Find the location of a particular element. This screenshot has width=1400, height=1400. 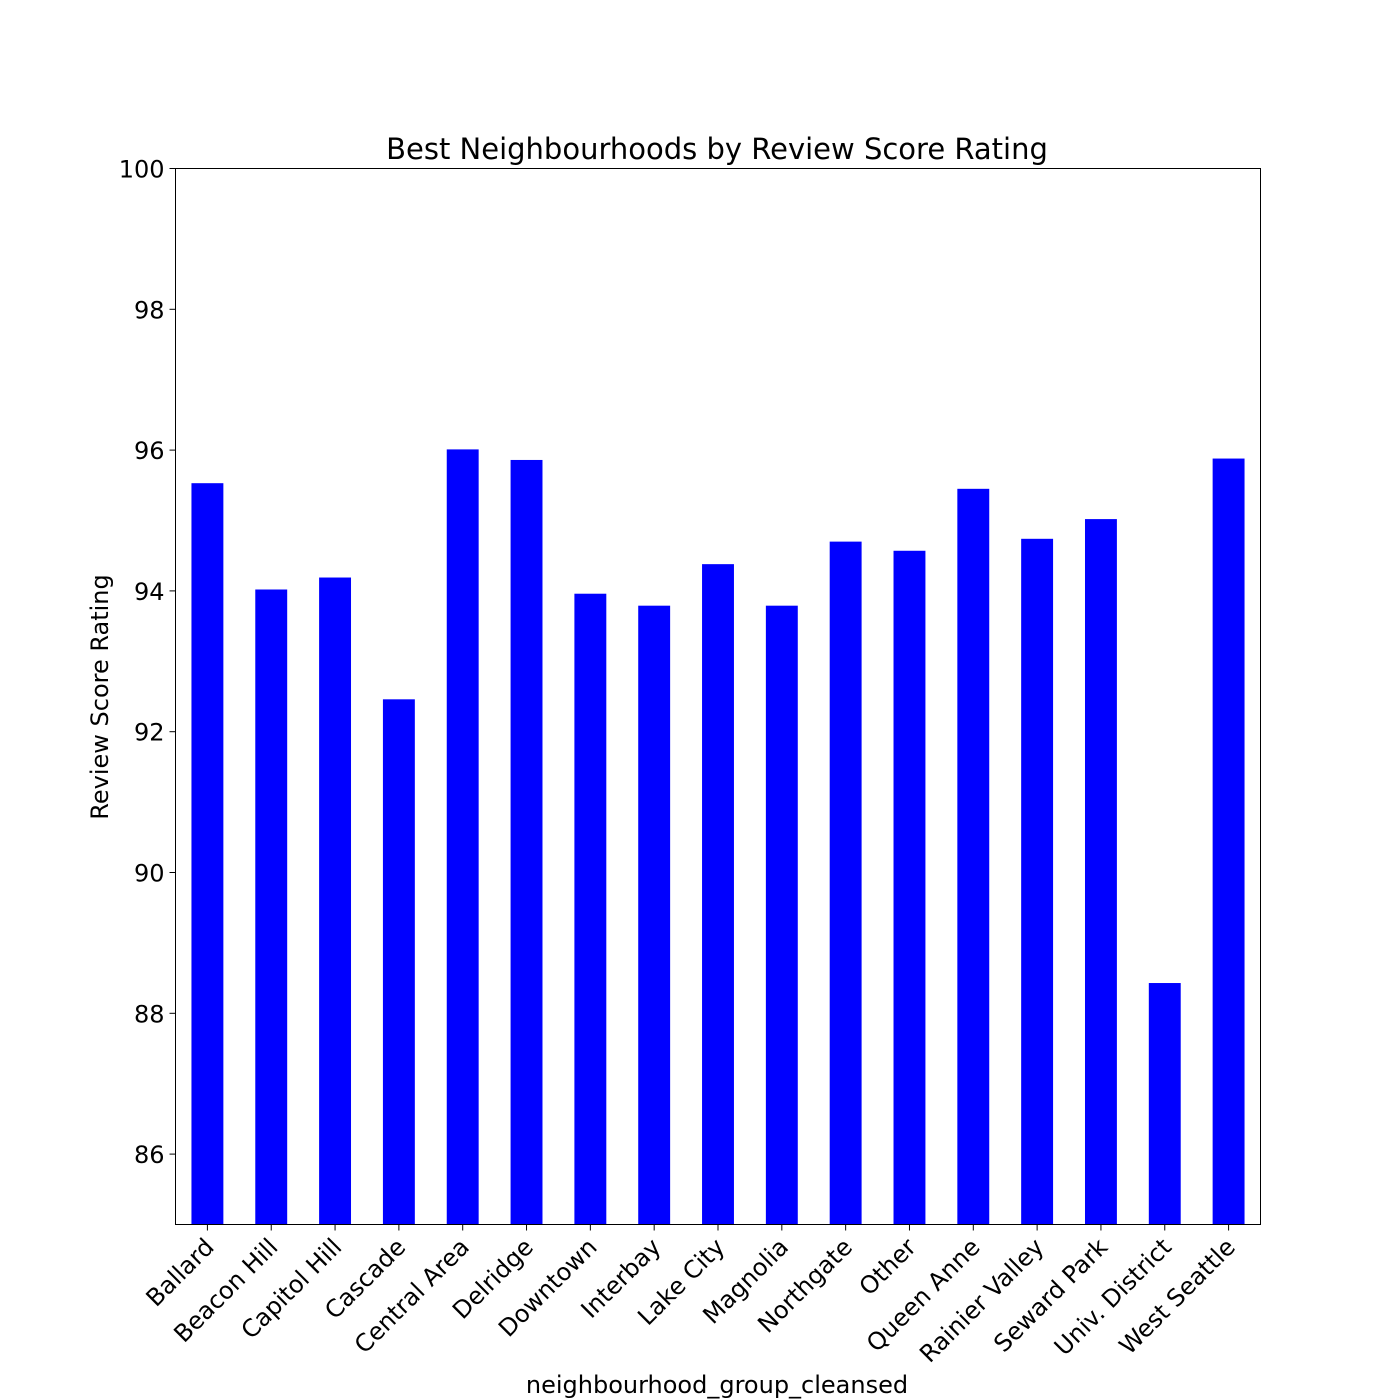

y-axis: 86 88 90 92 94 96 98 100 is located at coordinates (147, 662).